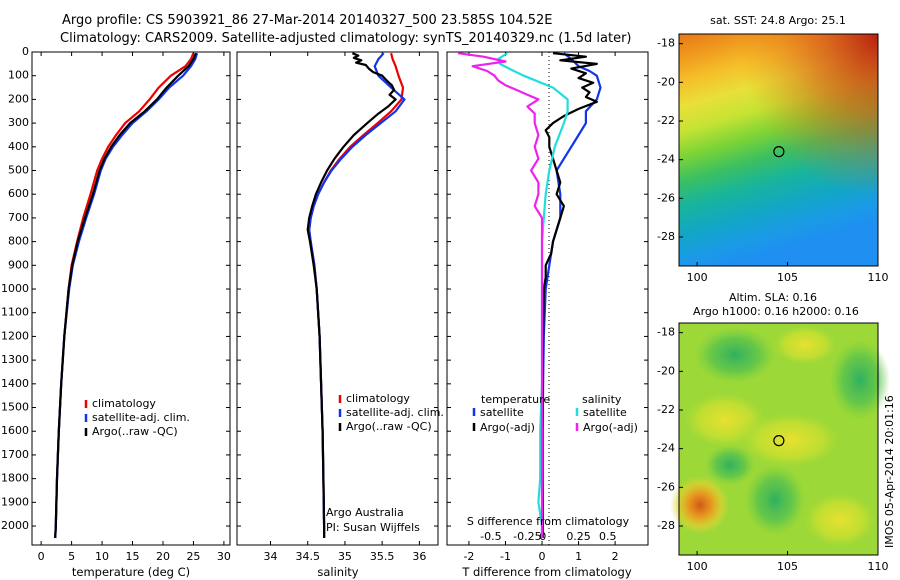 The height and width of the screenshot is (580, 900). What do you see at coordinates (605, 412) in the screenshot?
I see `legend-s-satellite: satellite` at bounding box center [605, 412].